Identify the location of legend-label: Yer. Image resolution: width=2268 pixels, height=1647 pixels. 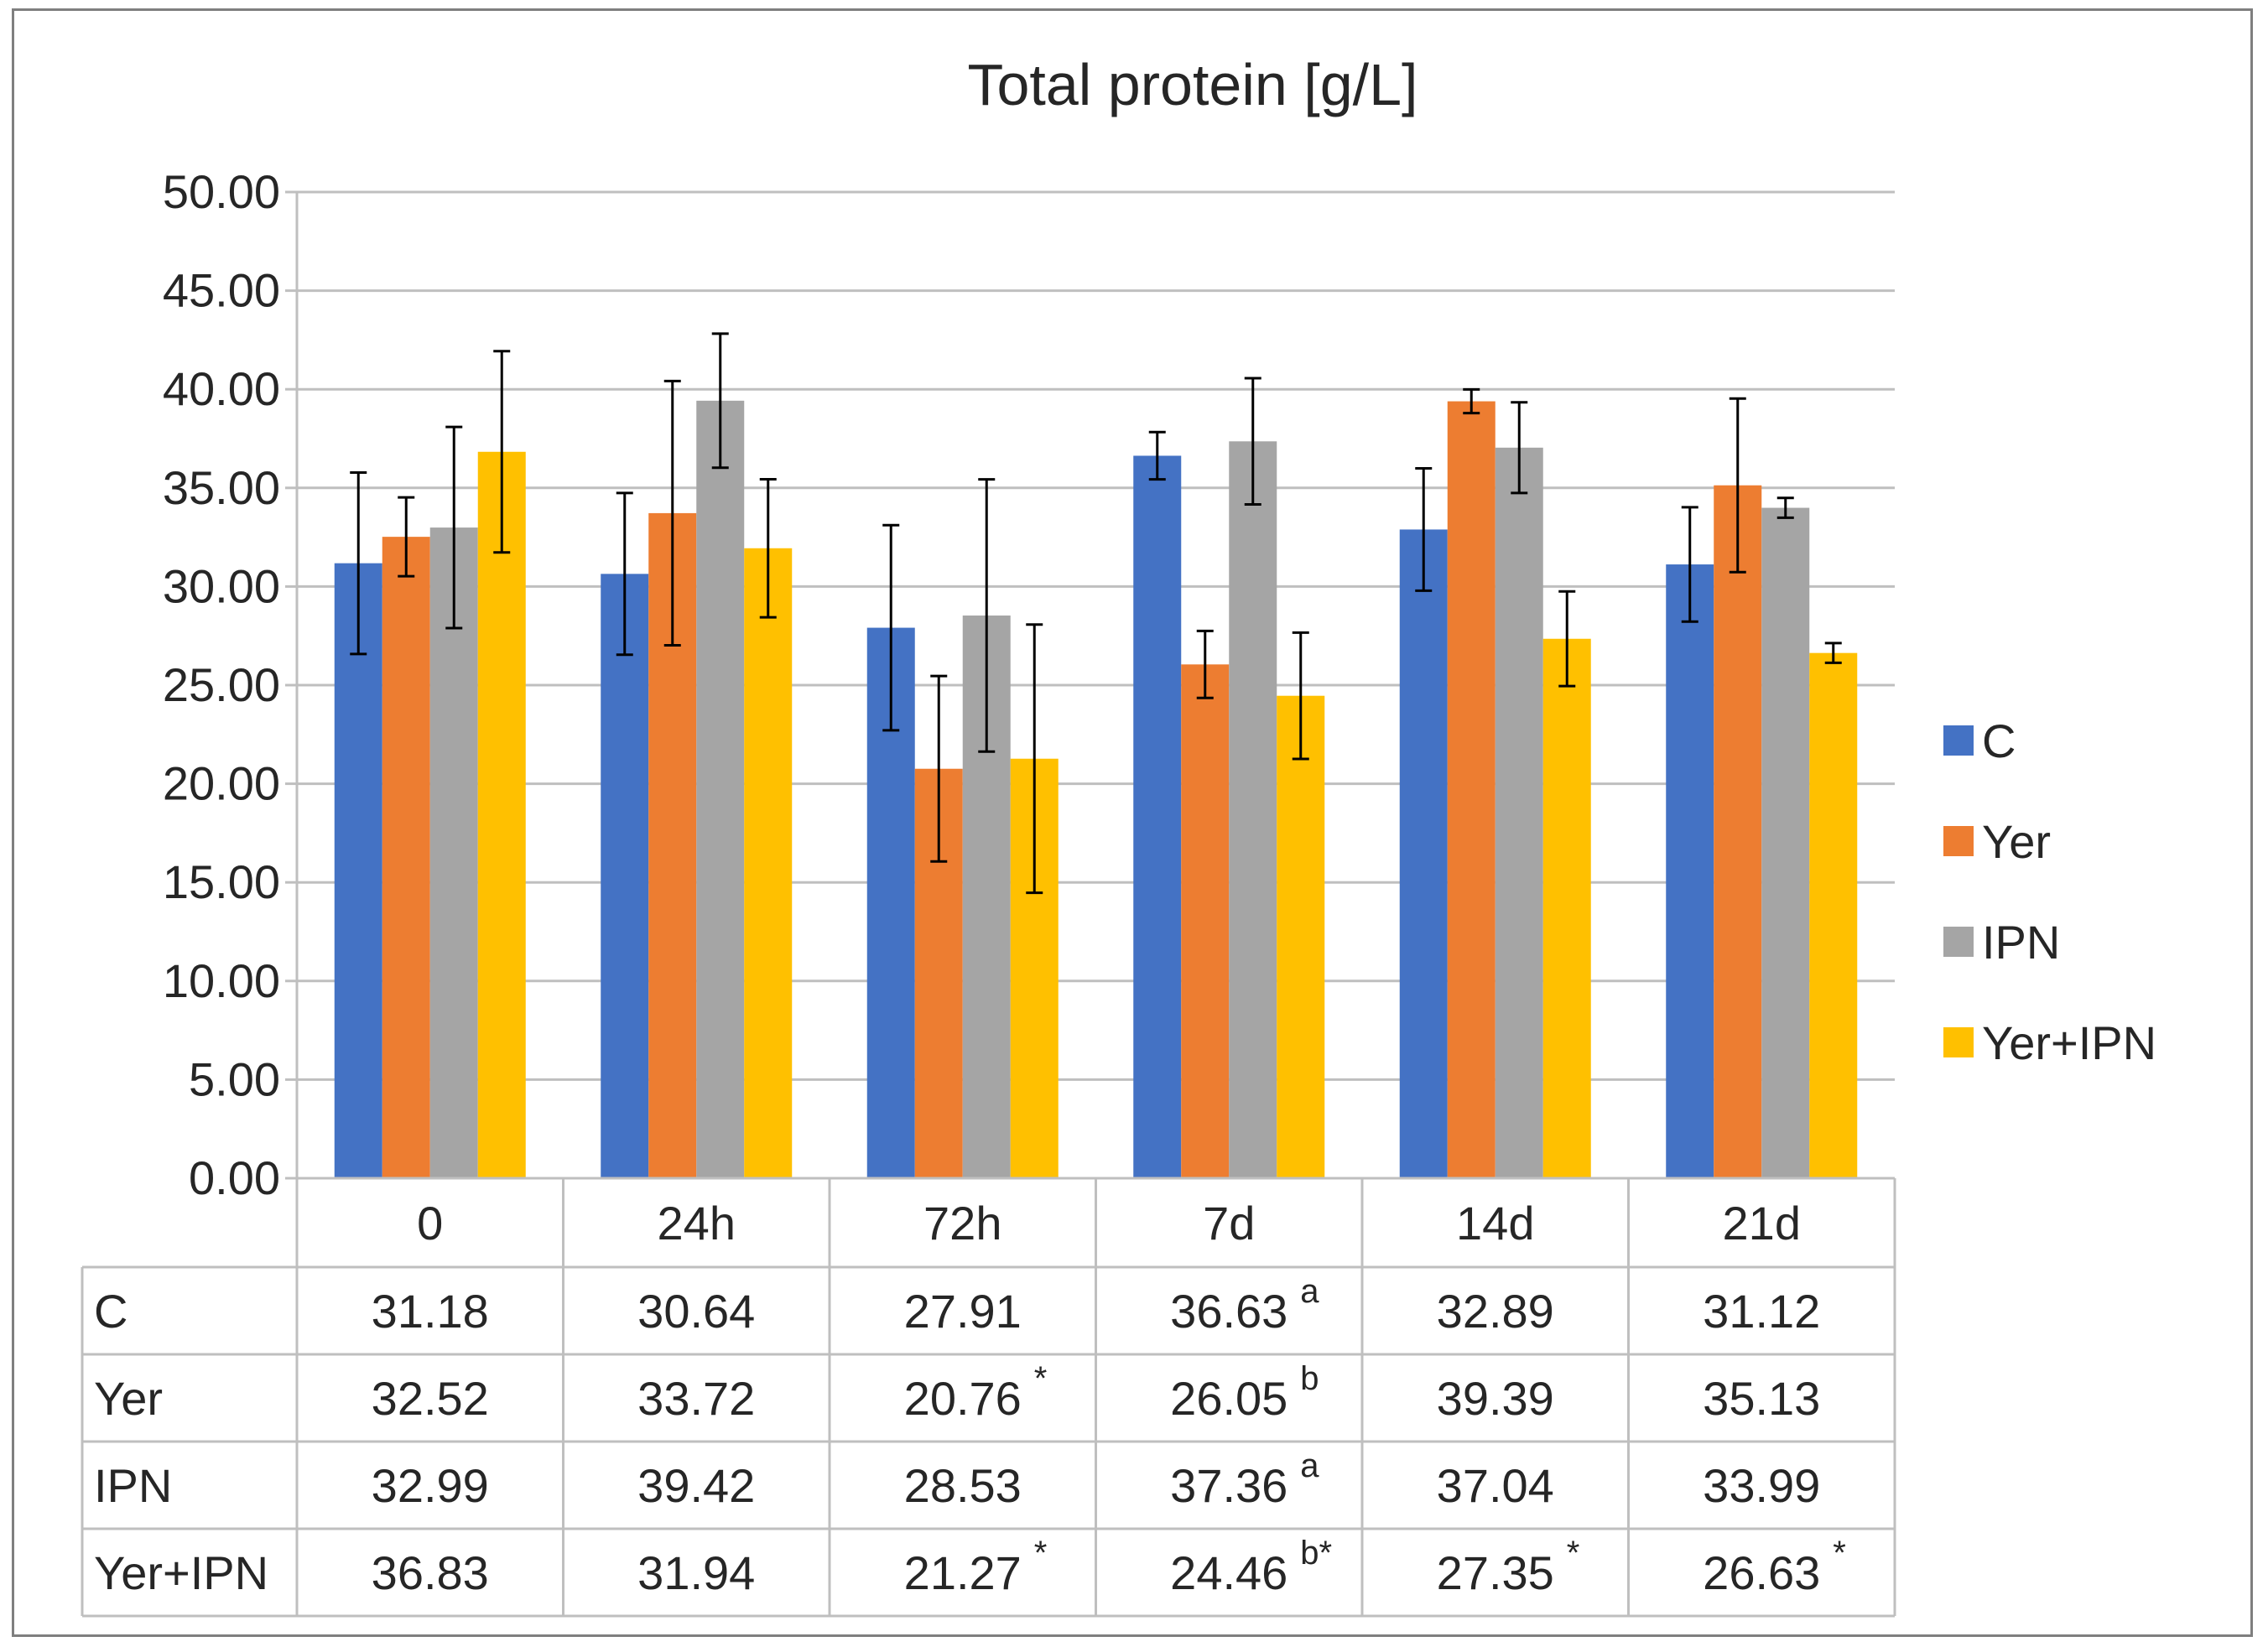
(2016, 842).